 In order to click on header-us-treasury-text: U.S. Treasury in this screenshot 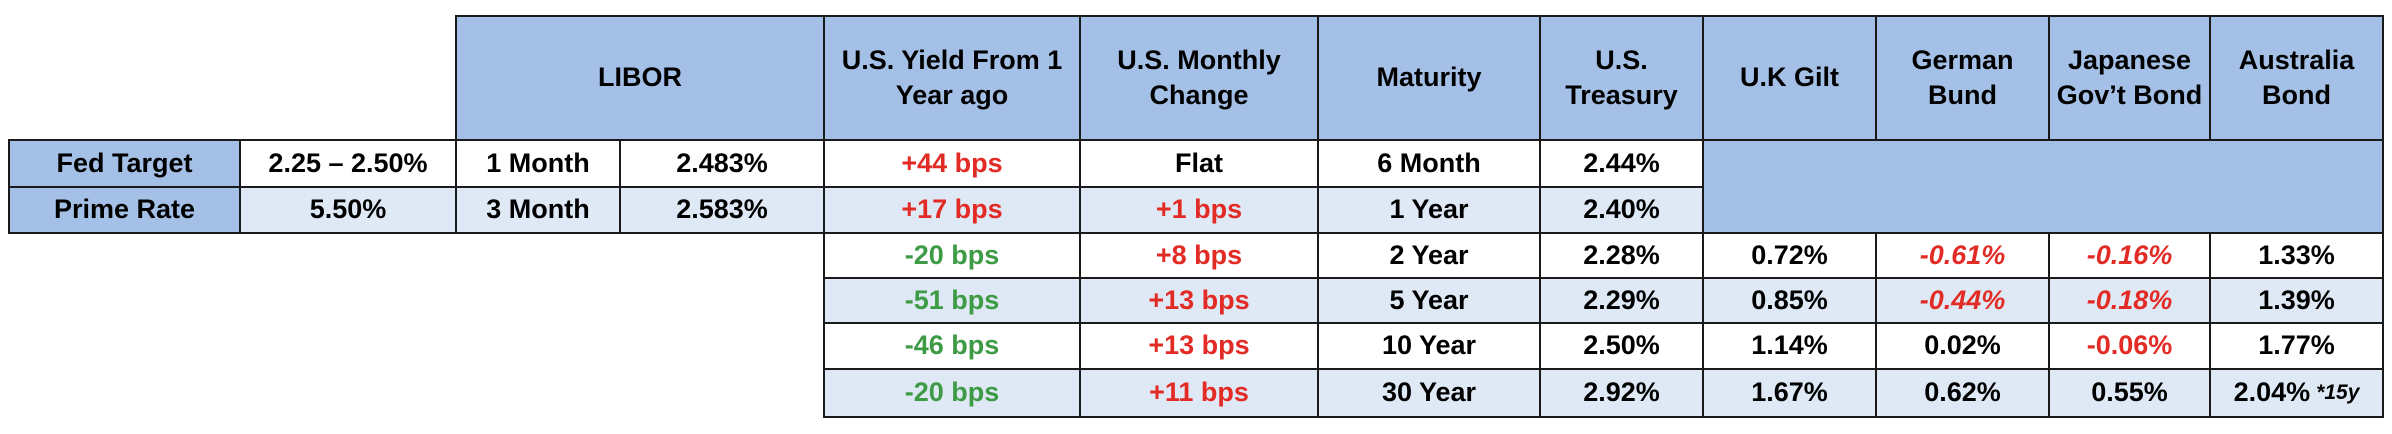, I will do `click(1621, 77)`.